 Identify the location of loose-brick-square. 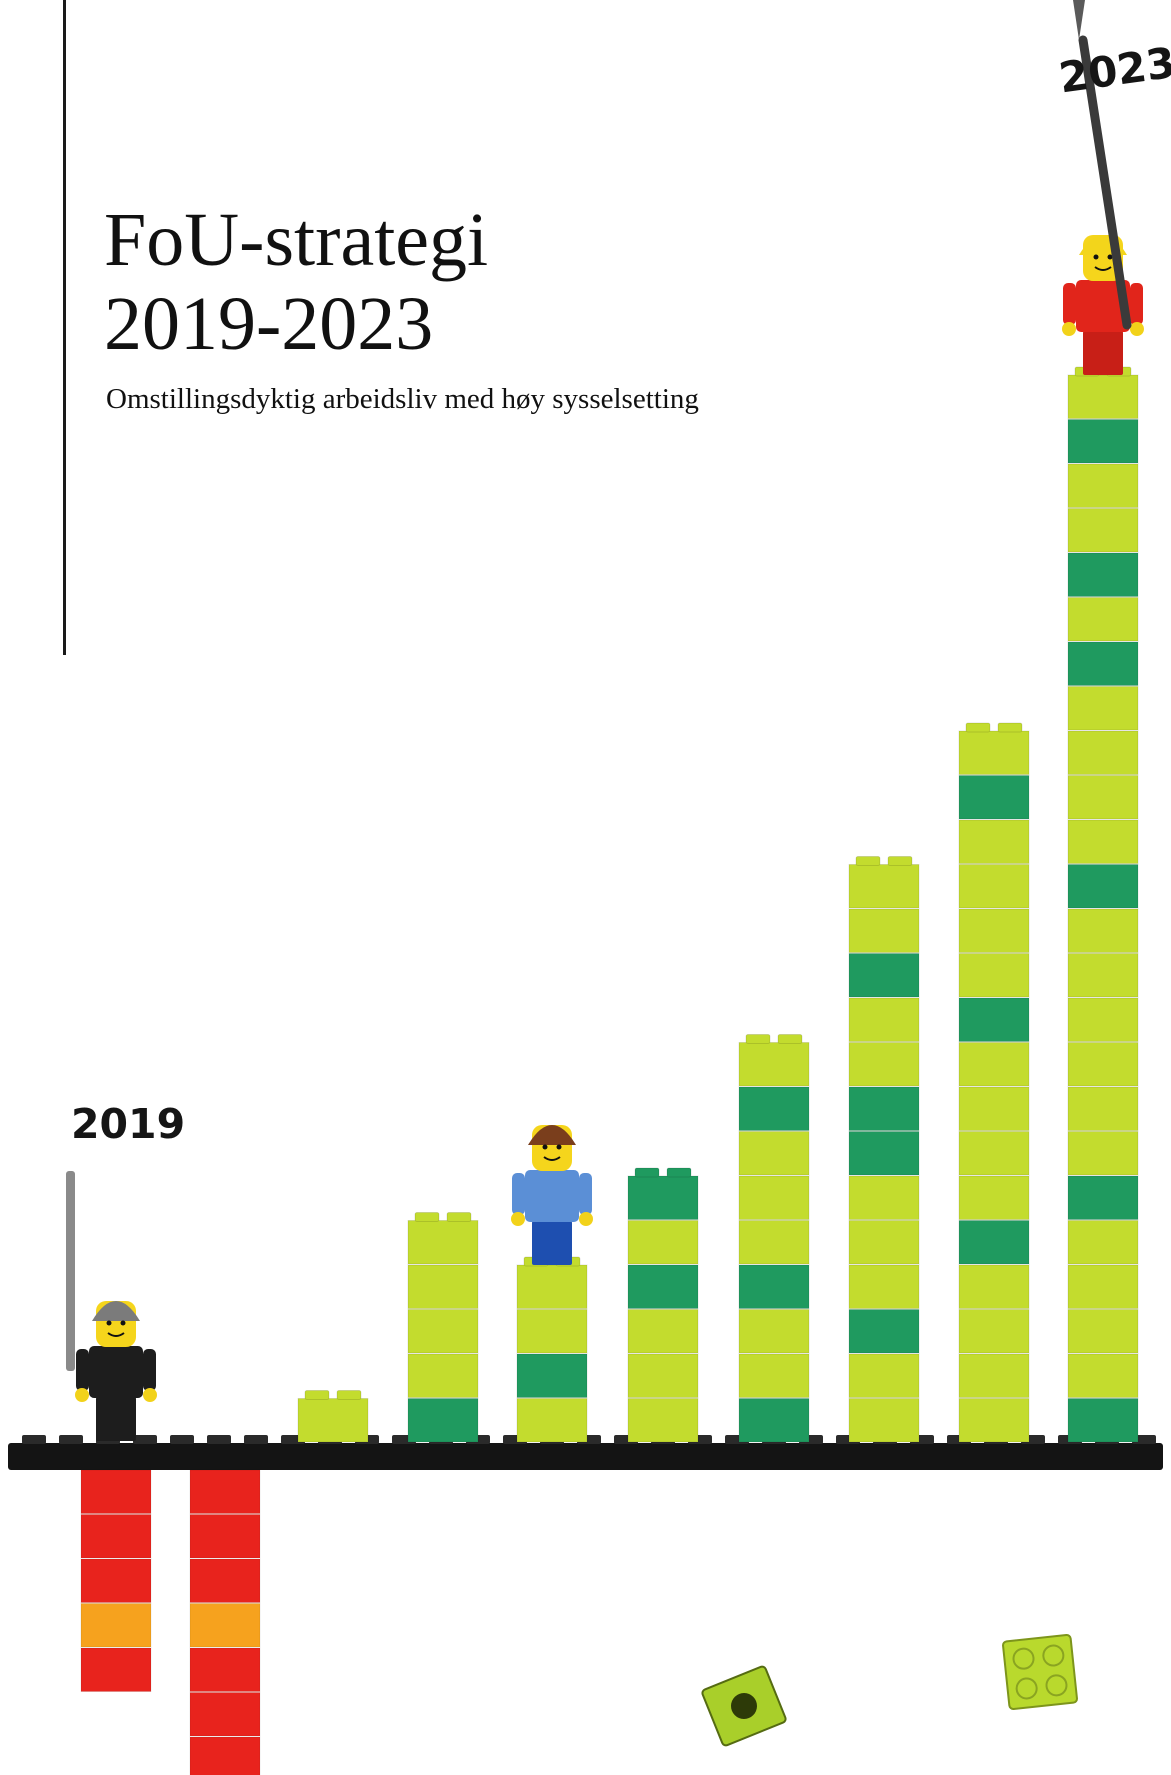
(1040, 1672).